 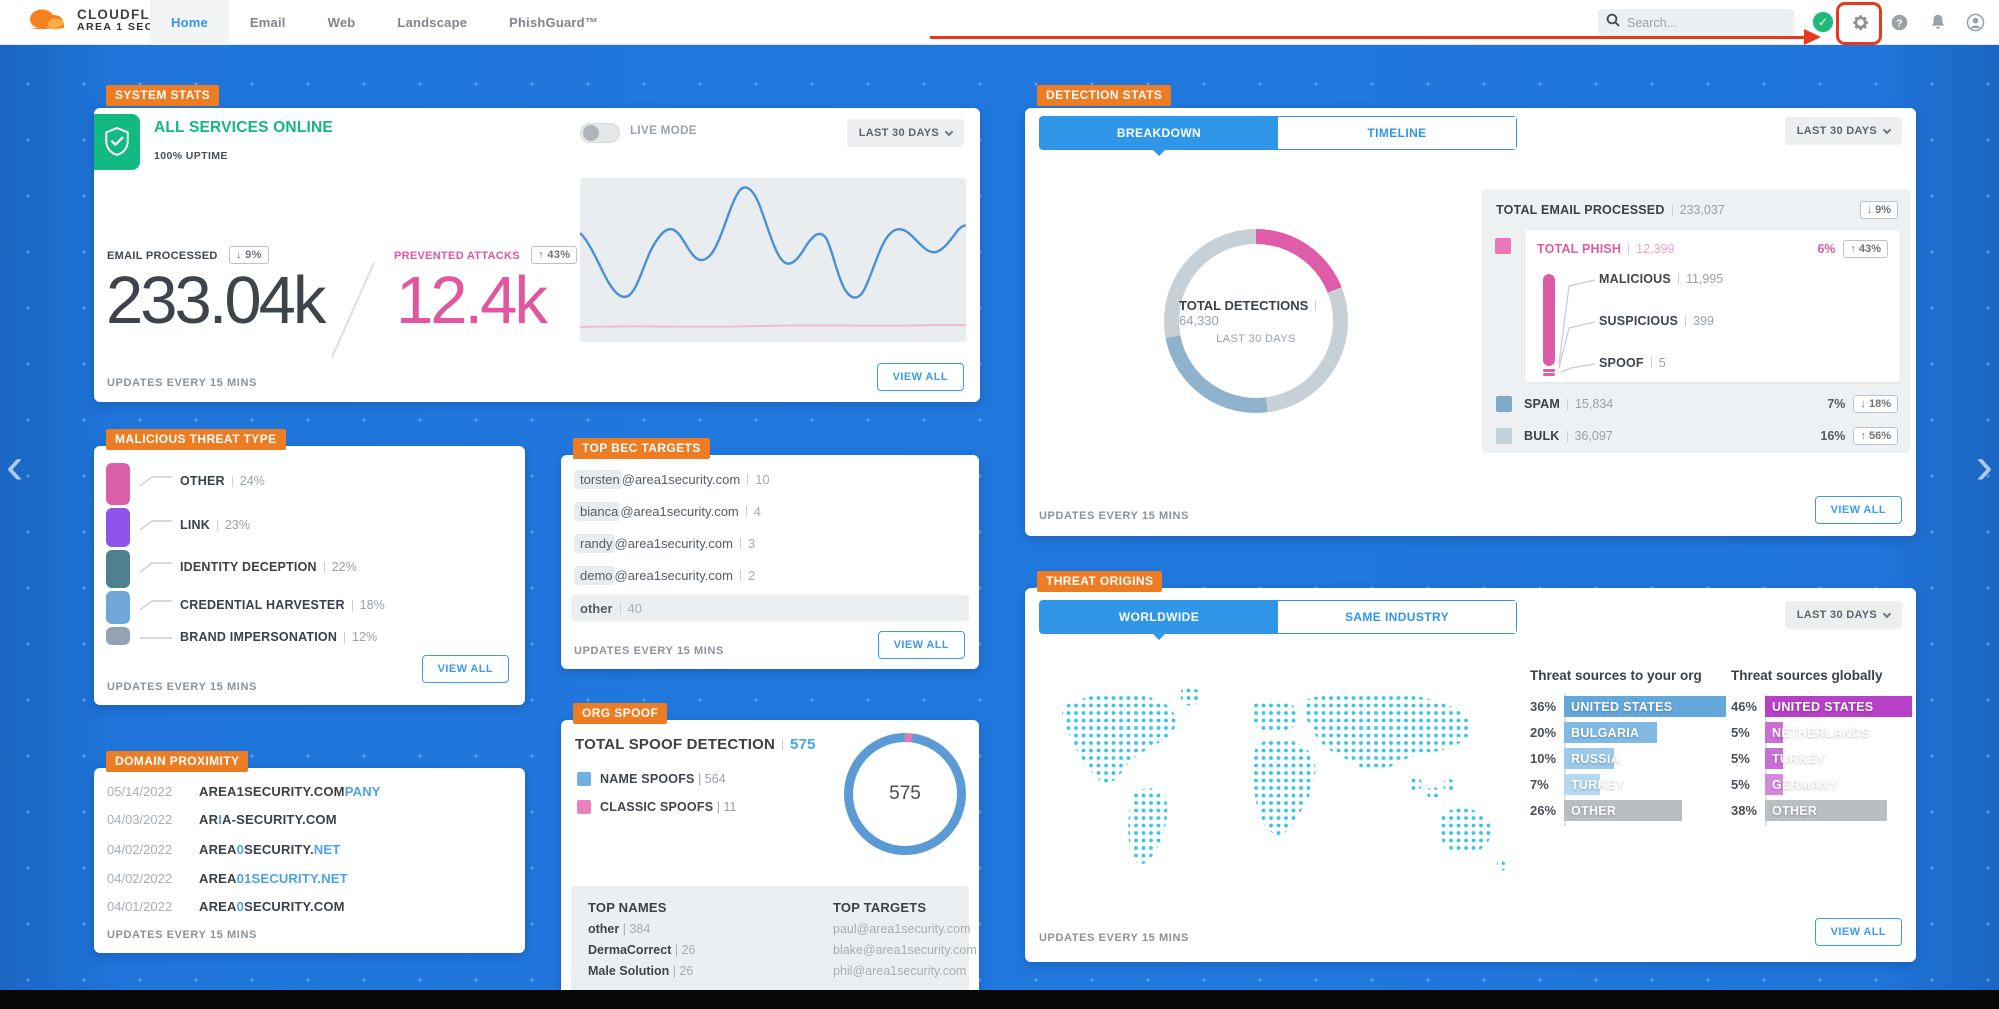 What do you see at coordinates (249, 255) in the screenshot?
I see `email-processed-delta-badge: ↓ 9%` at bounding box center [249, 255].